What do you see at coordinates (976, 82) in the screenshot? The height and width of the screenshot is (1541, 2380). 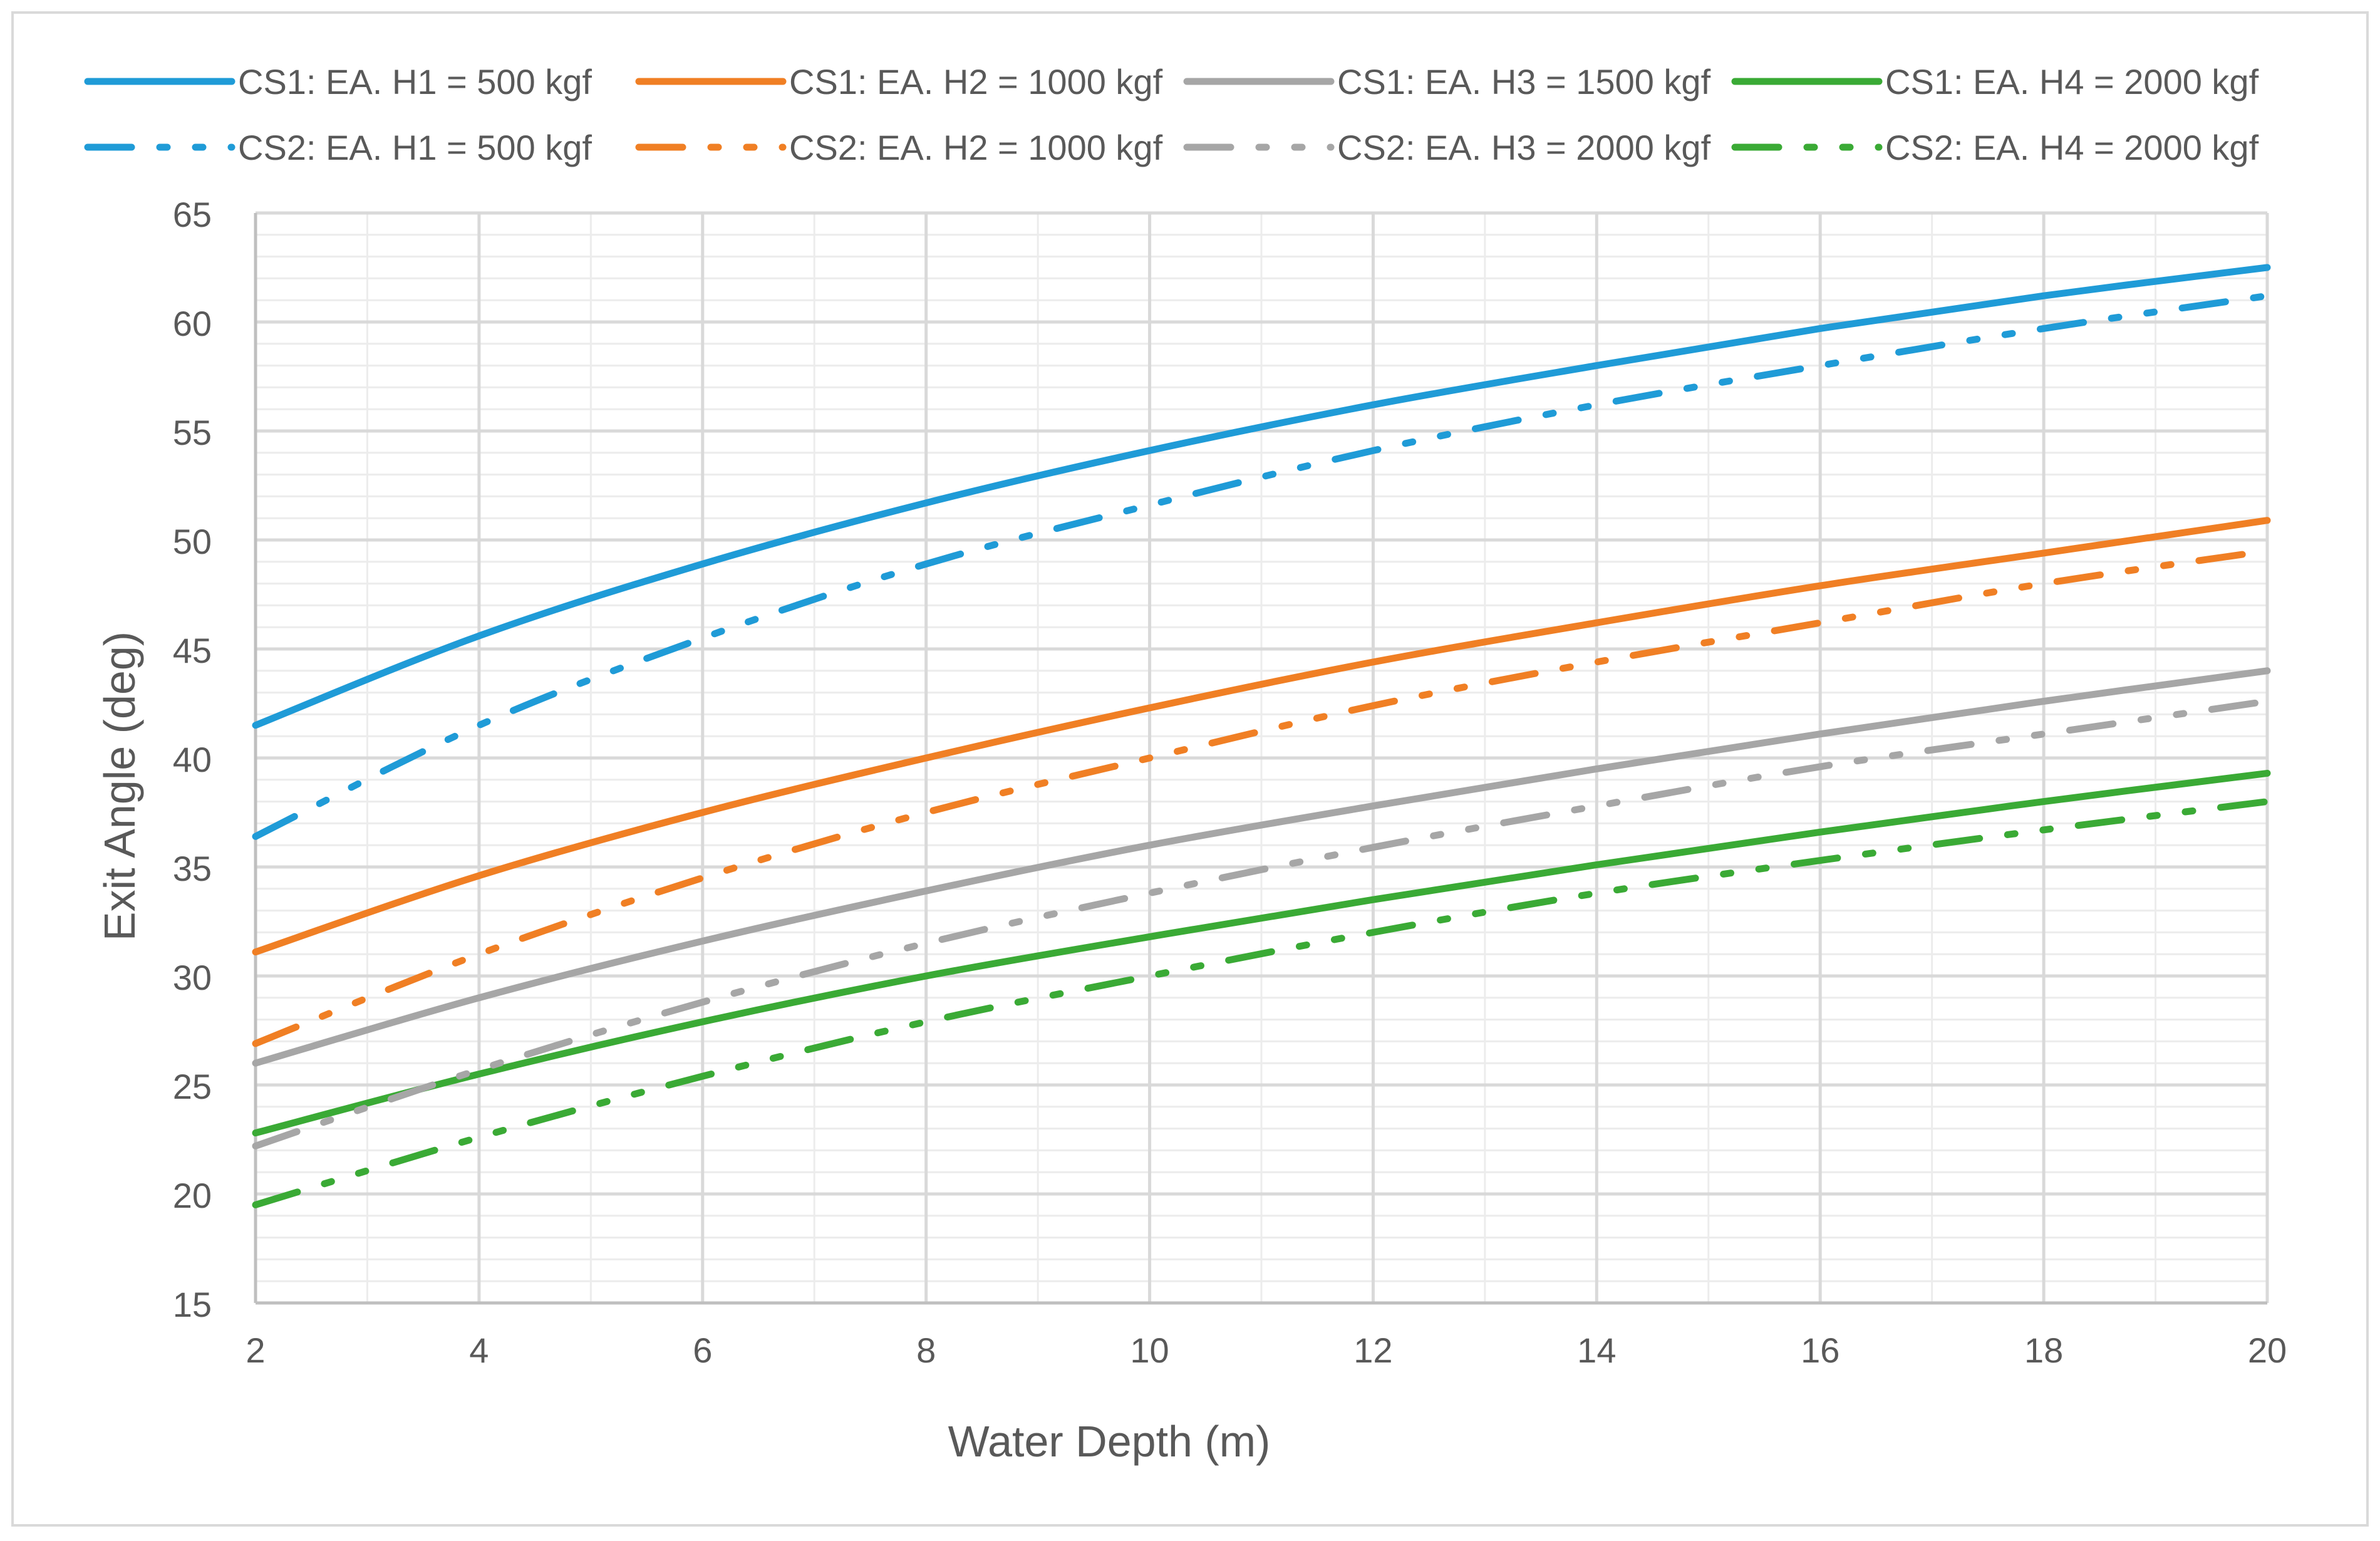 I see `legend-label-2: CS1: EA. H2 = 1000 kgf` at bounding box center [976, 82].